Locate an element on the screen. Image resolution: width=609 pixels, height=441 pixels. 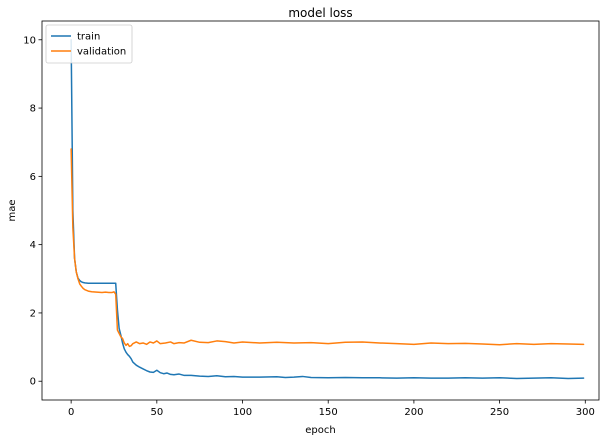
y-tick-label: 10 is located at coordinates (29, 40).